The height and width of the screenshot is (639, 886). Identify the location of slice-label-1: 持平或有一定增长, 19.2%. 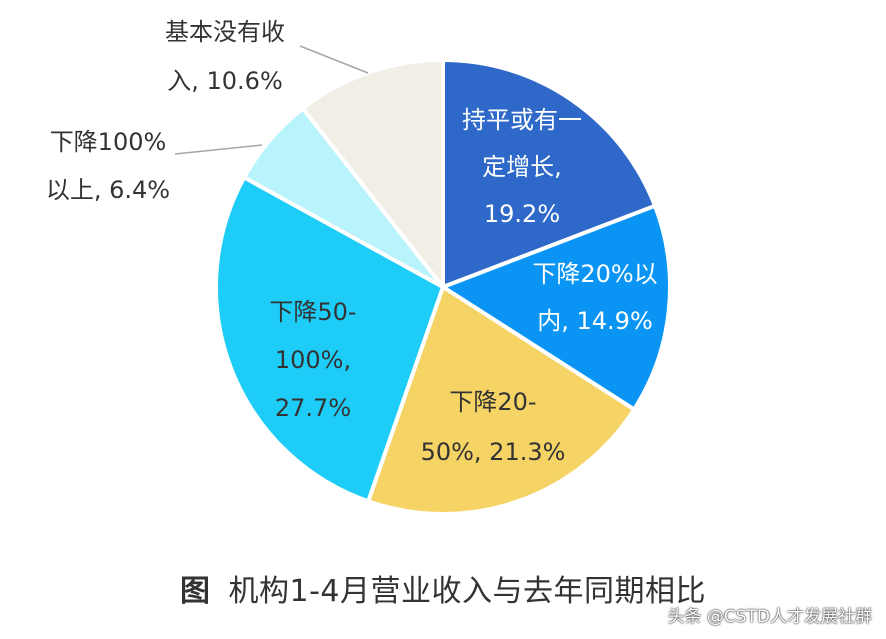
(522, 167).